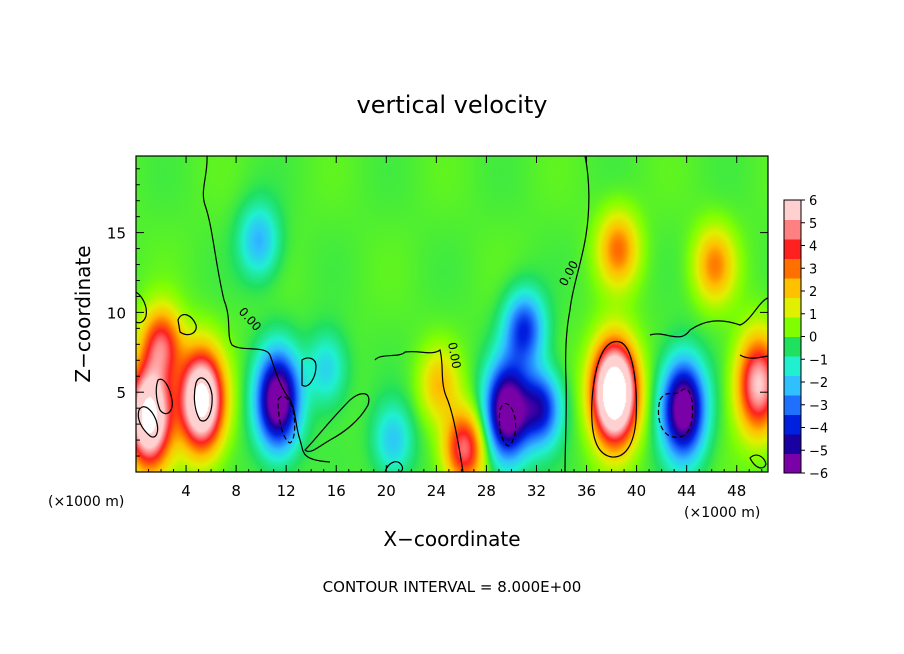 The image size is (904, 654). Describe the element at coordinates (813, 201) in the screenshot. I see `colorbar-tick-label: 6` at that location.